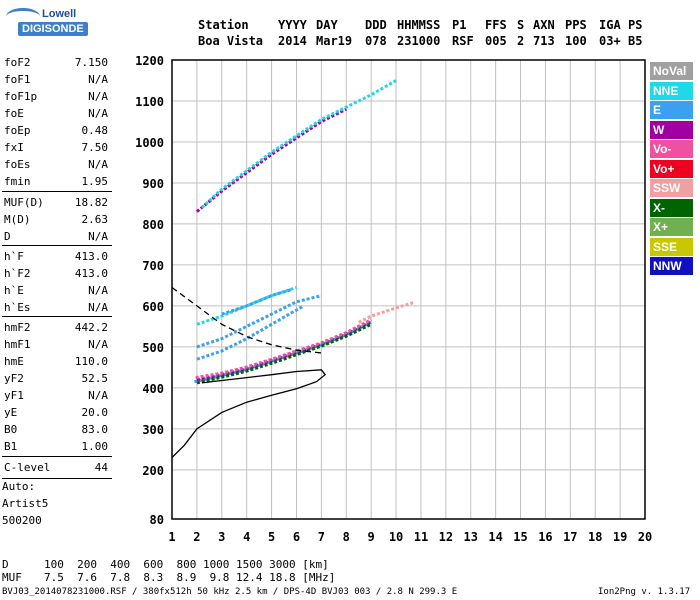 The image size is (700, 600). I want to click on param-row: foEs N/A, so click(56, 166).